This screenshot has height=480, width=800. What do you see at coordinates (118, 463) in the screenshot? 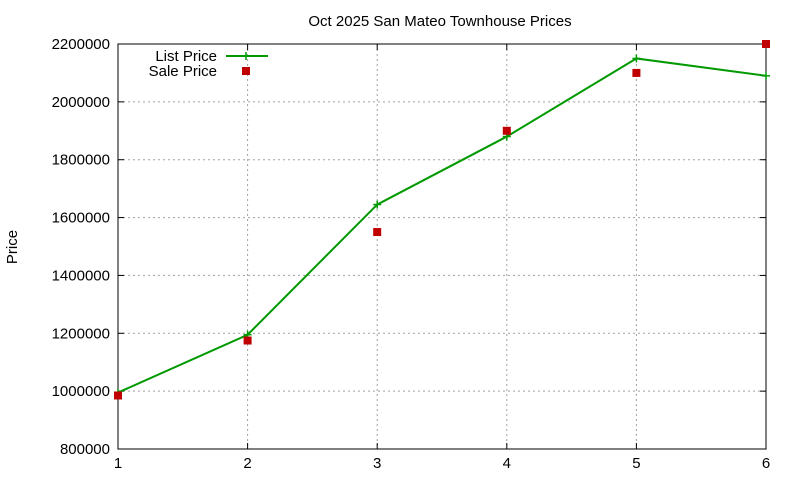
I see `x-tick-label: 1` at bounding box center [118, 463].